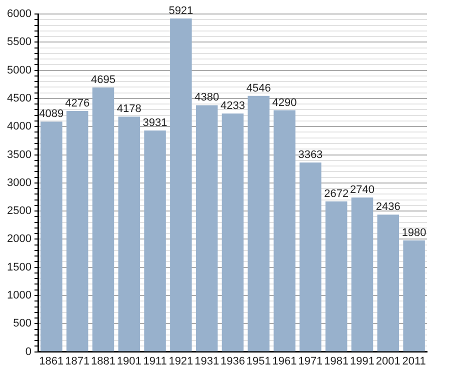  Describe the element at coordinates (103, 80) in the screenshot. I see `data-label: 4695` at that location.